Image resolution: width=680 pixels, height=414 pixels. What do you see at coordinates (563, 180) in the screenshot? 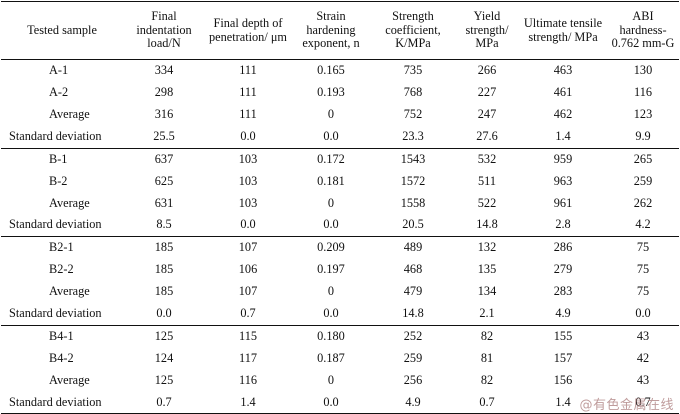
I see `table-cell: 963` at bounding box center [563, 180].